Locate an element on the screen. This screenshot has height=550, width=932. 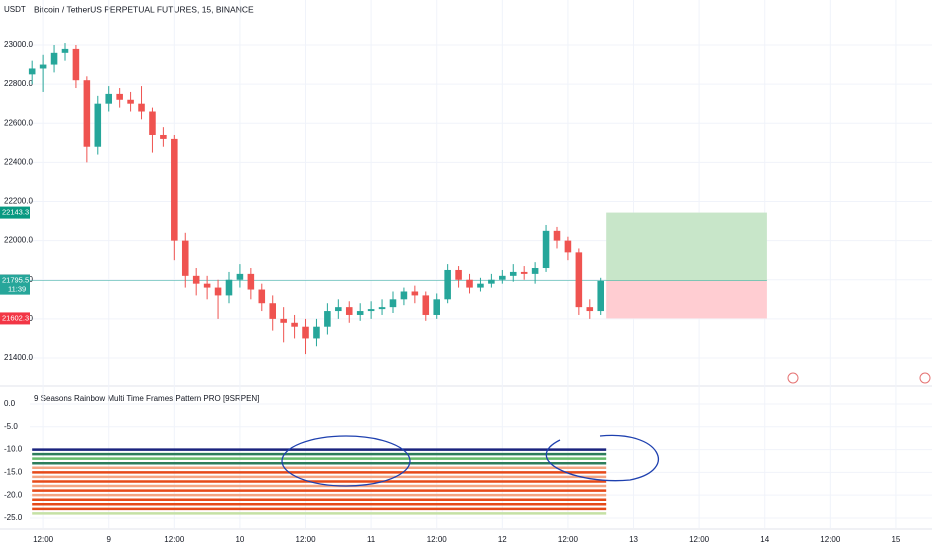
entry-label: 21795.5 is located at coordinates (15, 280).